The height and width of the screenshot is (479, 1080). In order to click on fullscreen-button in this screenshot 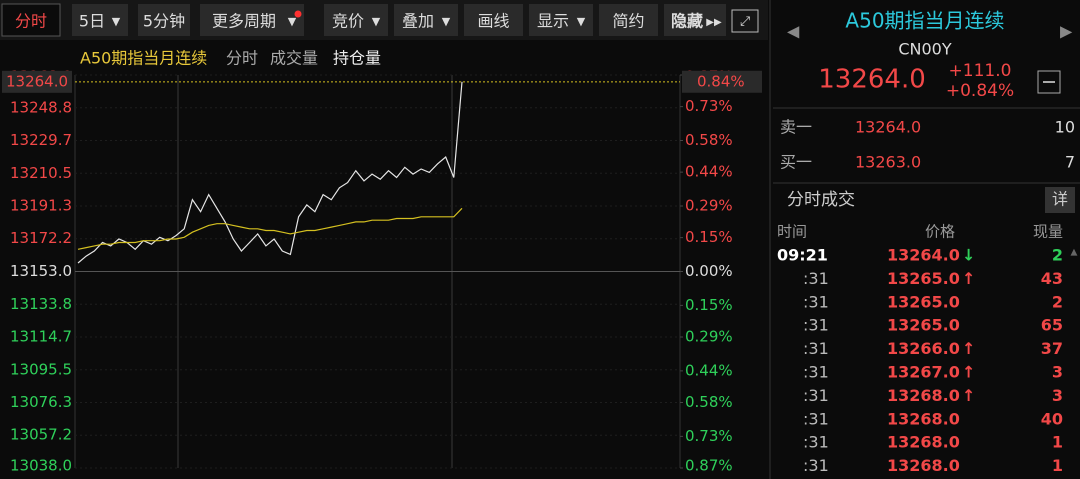, I will do `click(745, 21)`.